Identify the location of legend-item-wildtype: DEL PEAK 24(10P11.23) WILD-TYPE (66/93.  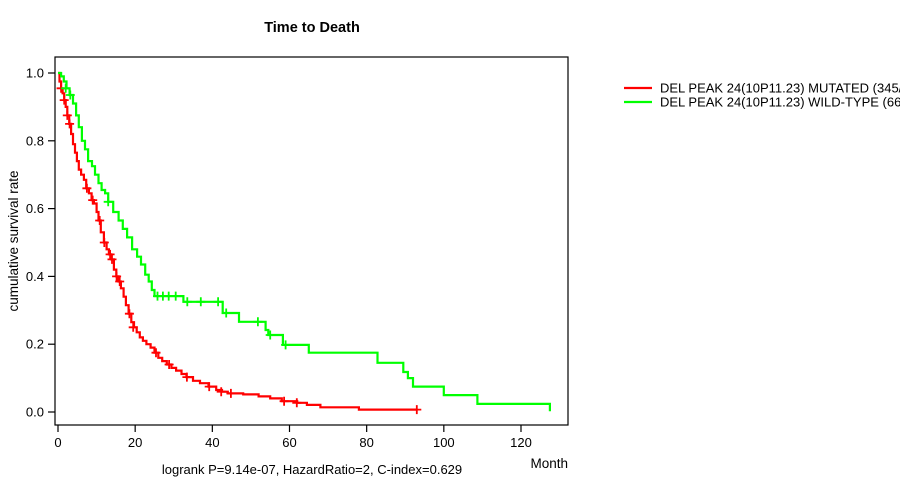
(762, 102).